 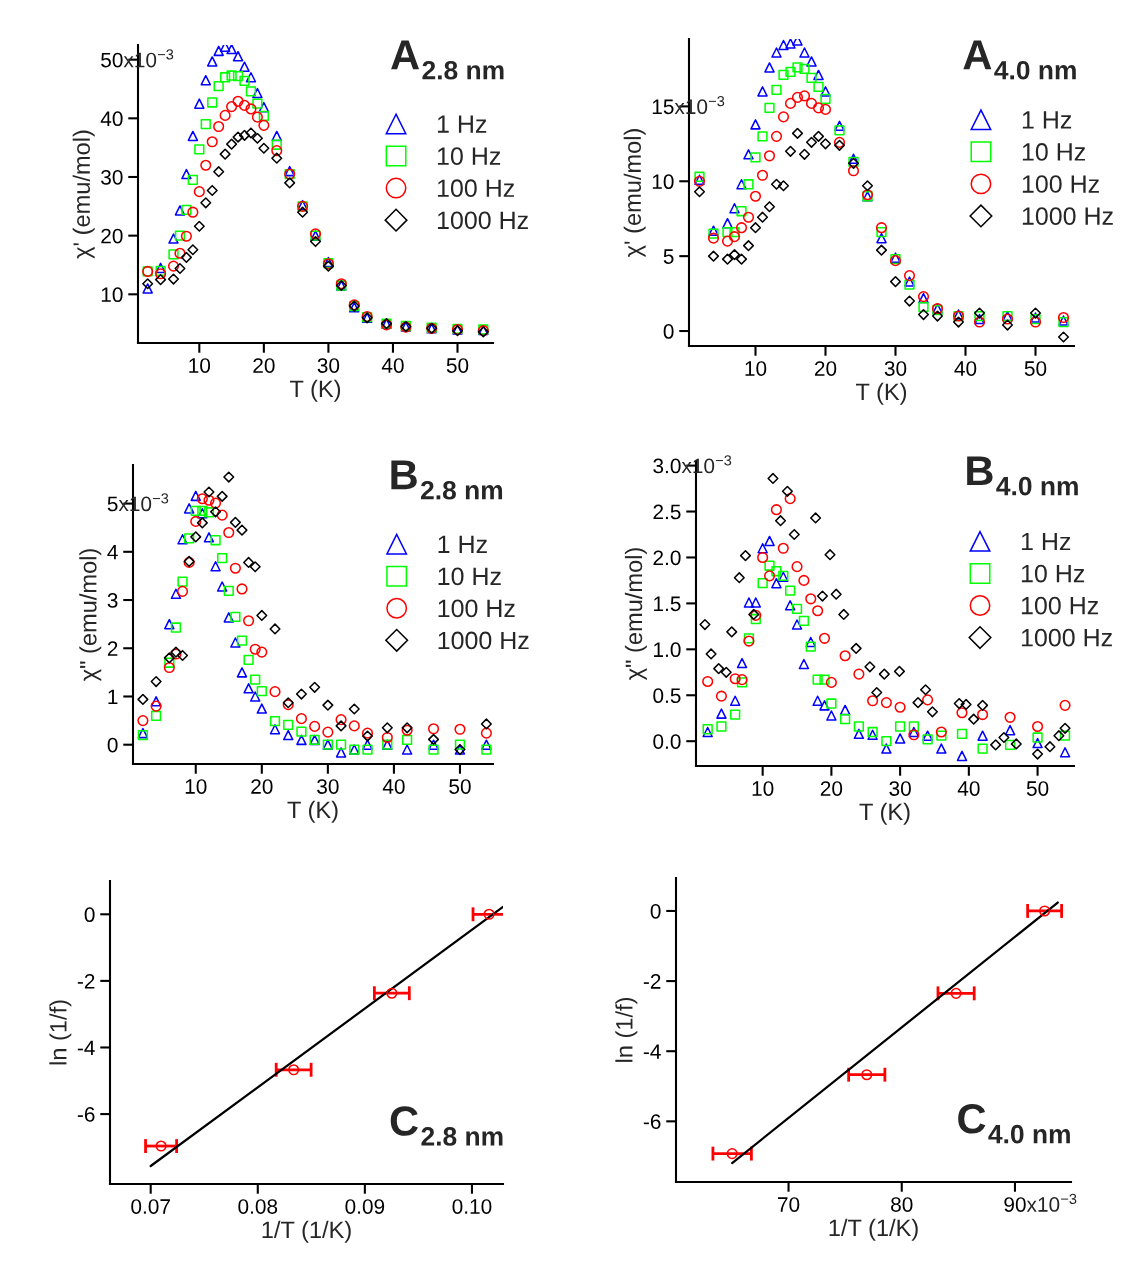 I want to click on x-tick-label: 90, so click(x=1015, y=1204).